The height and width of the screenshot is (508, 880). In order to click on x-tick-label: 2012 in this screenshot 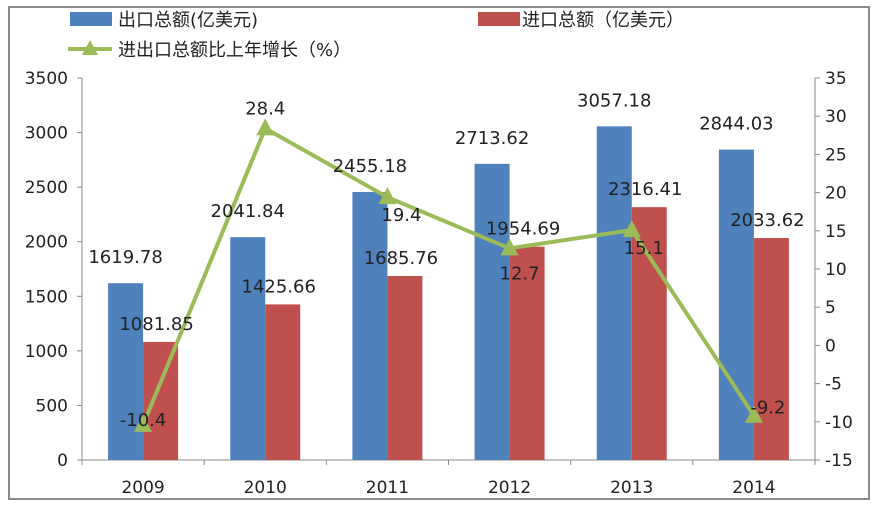, I will do `click(509, 488)`.